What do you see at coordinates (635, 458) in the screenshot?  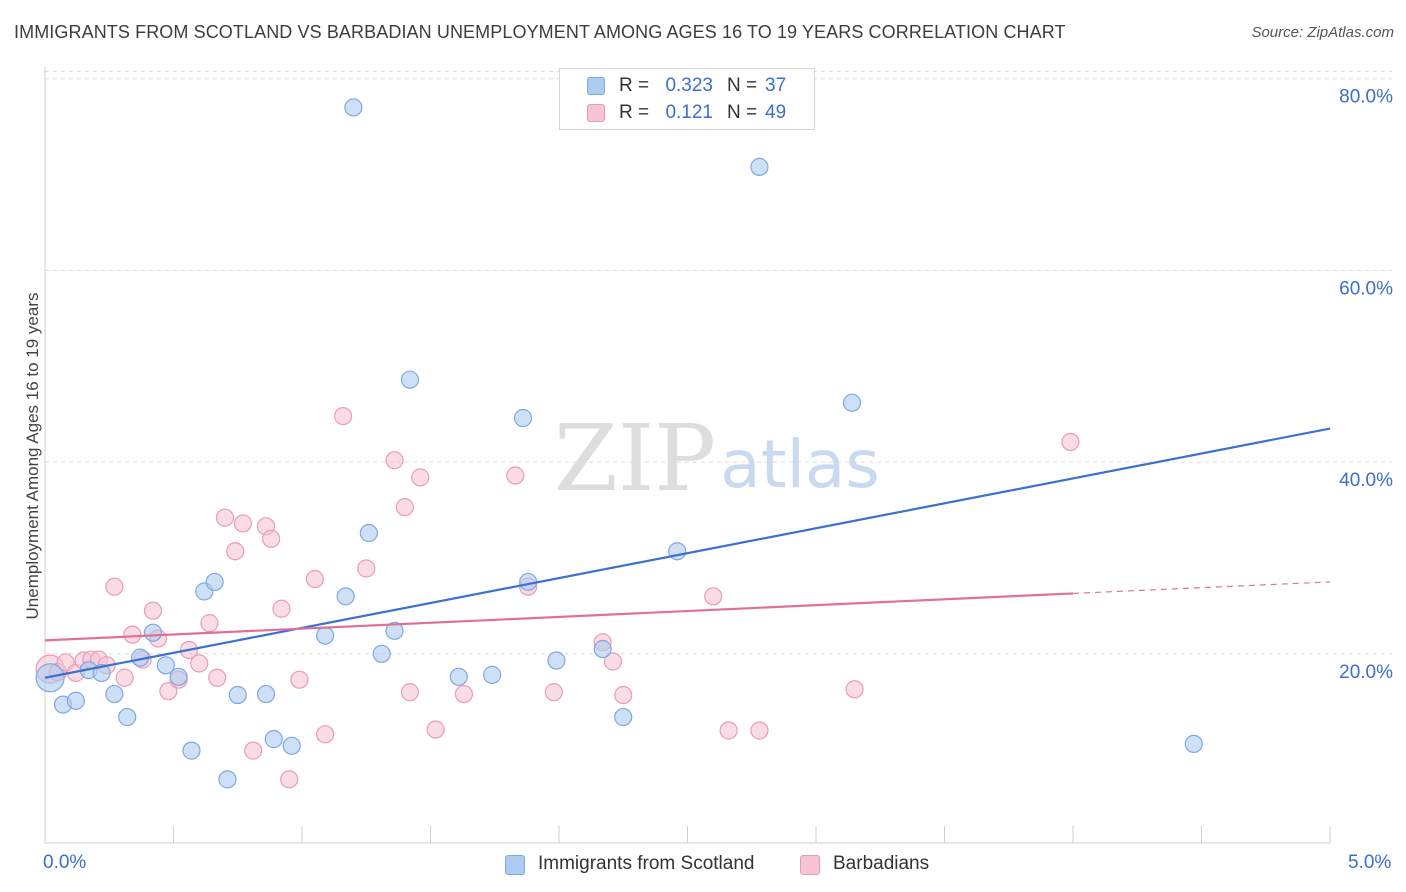 I see `watermark-zip: ZIP` at bounding box center [635, 458].